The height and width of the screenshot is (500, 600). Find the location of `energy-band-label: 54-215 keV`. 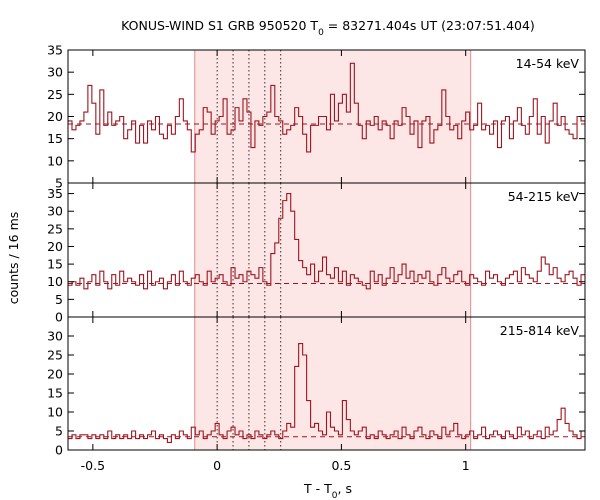

energy-band-label: 54-215 keV is located at coordinates (544, 196).